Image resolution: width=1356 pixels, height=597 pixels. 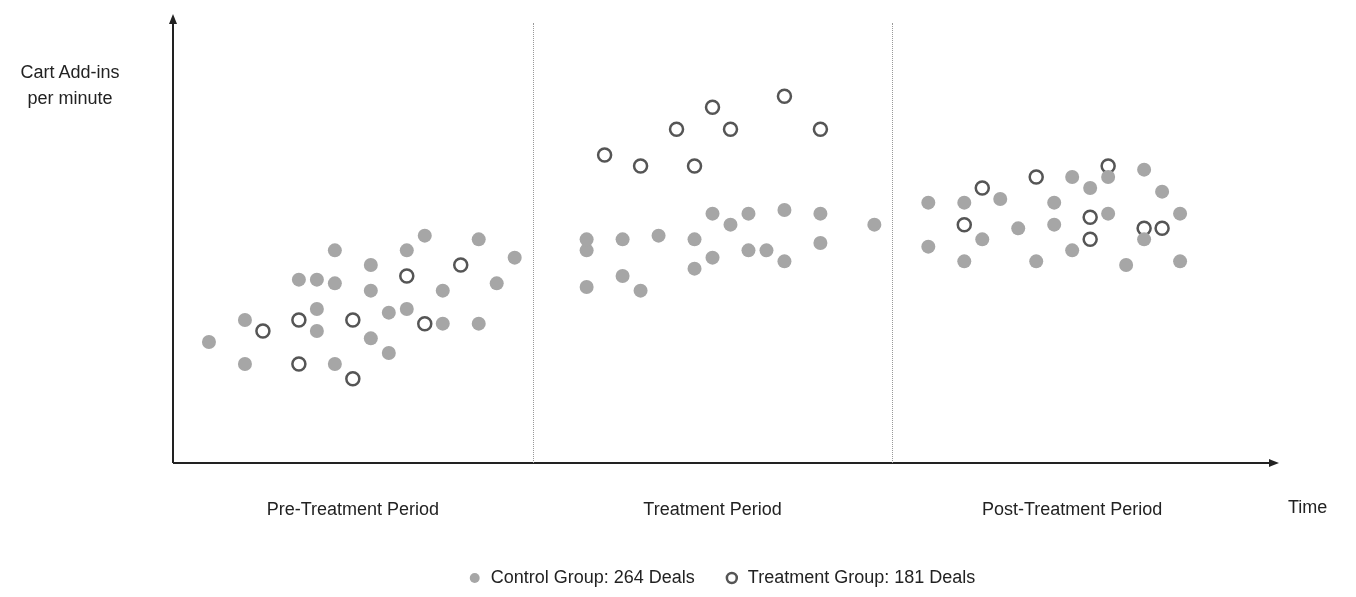 I want to click on legend-label: Treatment Group: 181 Deals, so click(x=861, y=576).